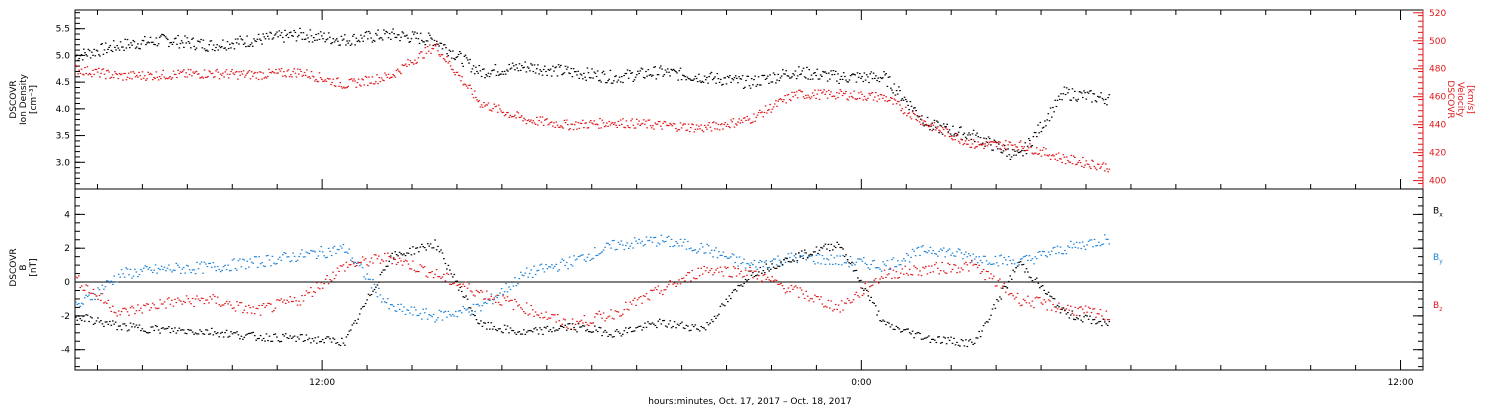 The width and height of the screenshot is (1500, 414). Describe the element at coordinates (1401, 383) in the screenshot. I see `time-tick-label: 12:00` at that location.